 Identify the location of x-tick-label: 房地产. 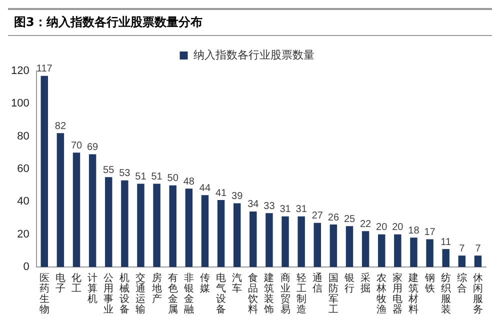
(156, 288).